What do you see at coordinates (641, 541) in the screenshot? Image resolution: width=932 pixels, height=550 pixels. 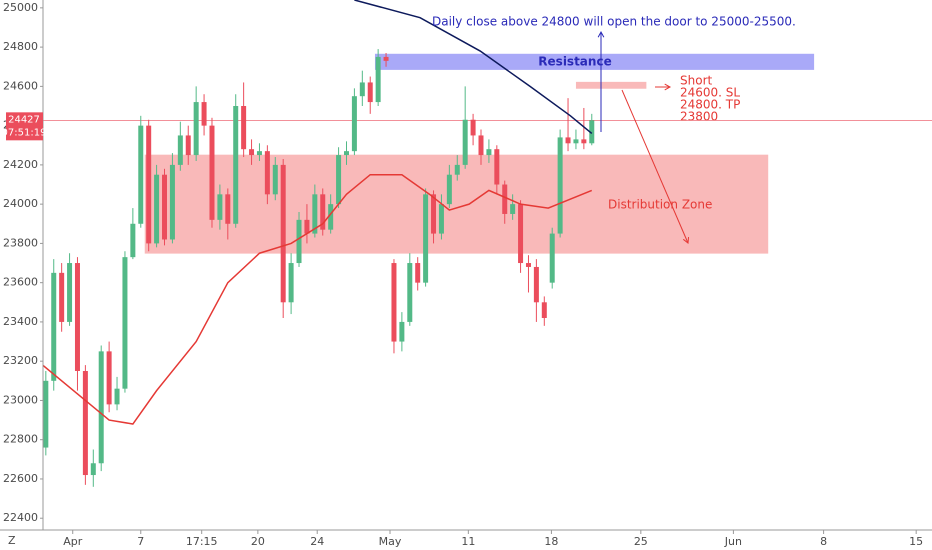 I see `x-tick-label: 25` at bounding box center [641, 541].